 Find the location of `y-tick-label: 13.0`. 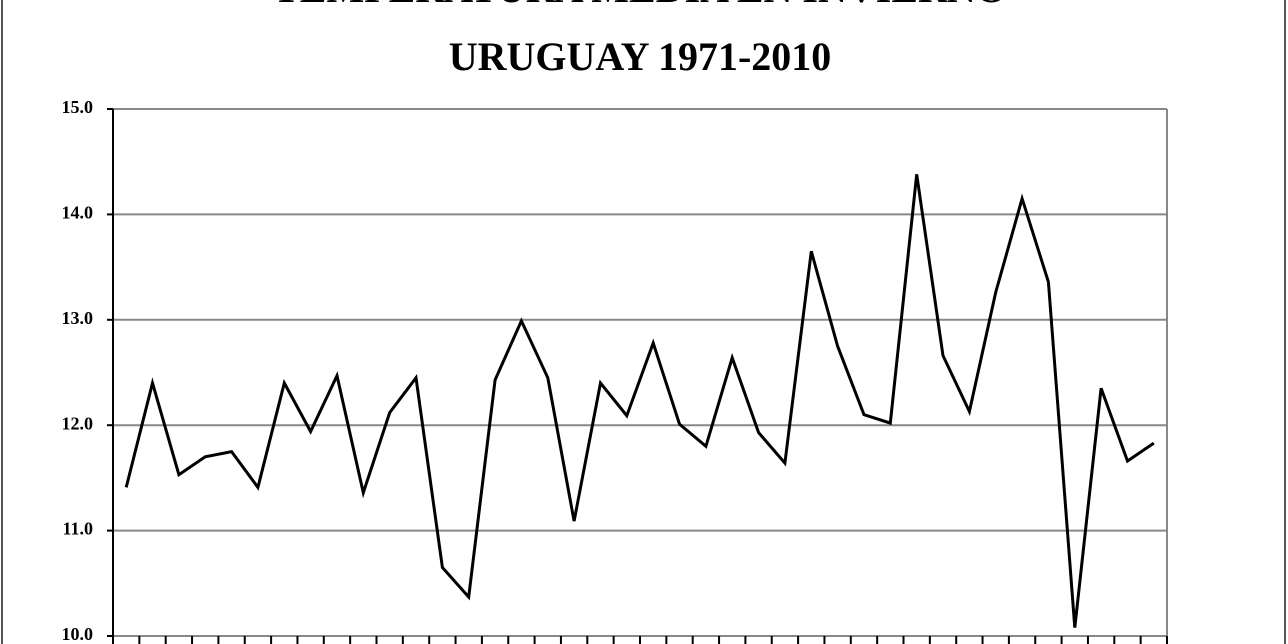

y-tick-label: 13.0 is located at coordinates (78, 318).